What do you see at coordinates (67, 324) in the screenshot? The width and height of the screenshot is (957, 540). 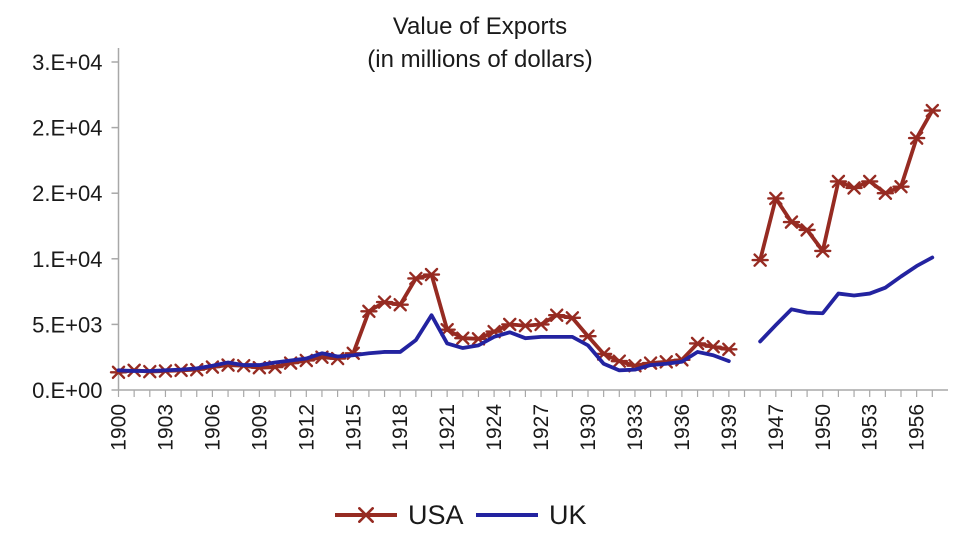 I see `y-tick-label: 5.E+03` at bounding box center [67, 324].